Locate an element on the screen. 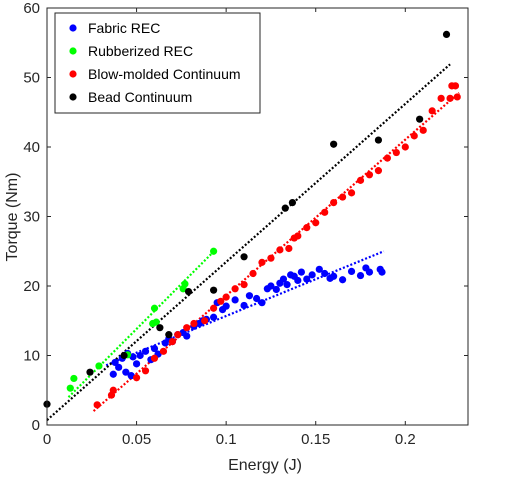 The width and height of the screenshot is (512, 478). legend-label: Blow-molded Continuum is located at coordinates (164, 74).